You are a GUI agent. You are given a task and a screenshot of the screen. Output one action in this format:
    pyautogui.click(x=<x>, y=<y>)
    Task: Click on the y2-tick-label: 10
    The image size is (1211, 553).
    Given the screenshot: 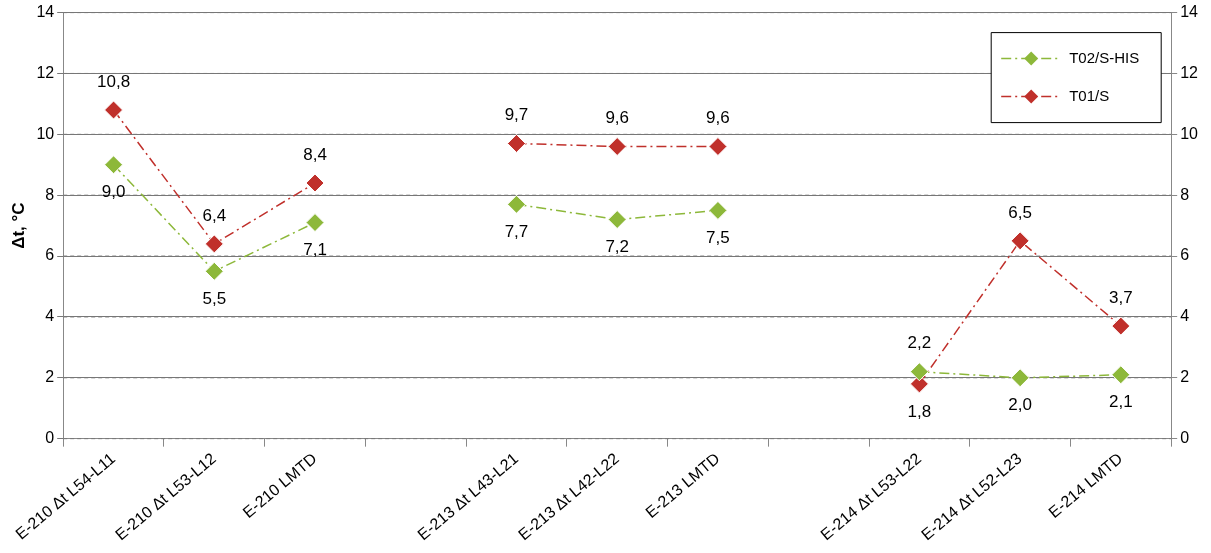 What is the action you would take?
    pyautogui.click(x=1189, y=133)
    